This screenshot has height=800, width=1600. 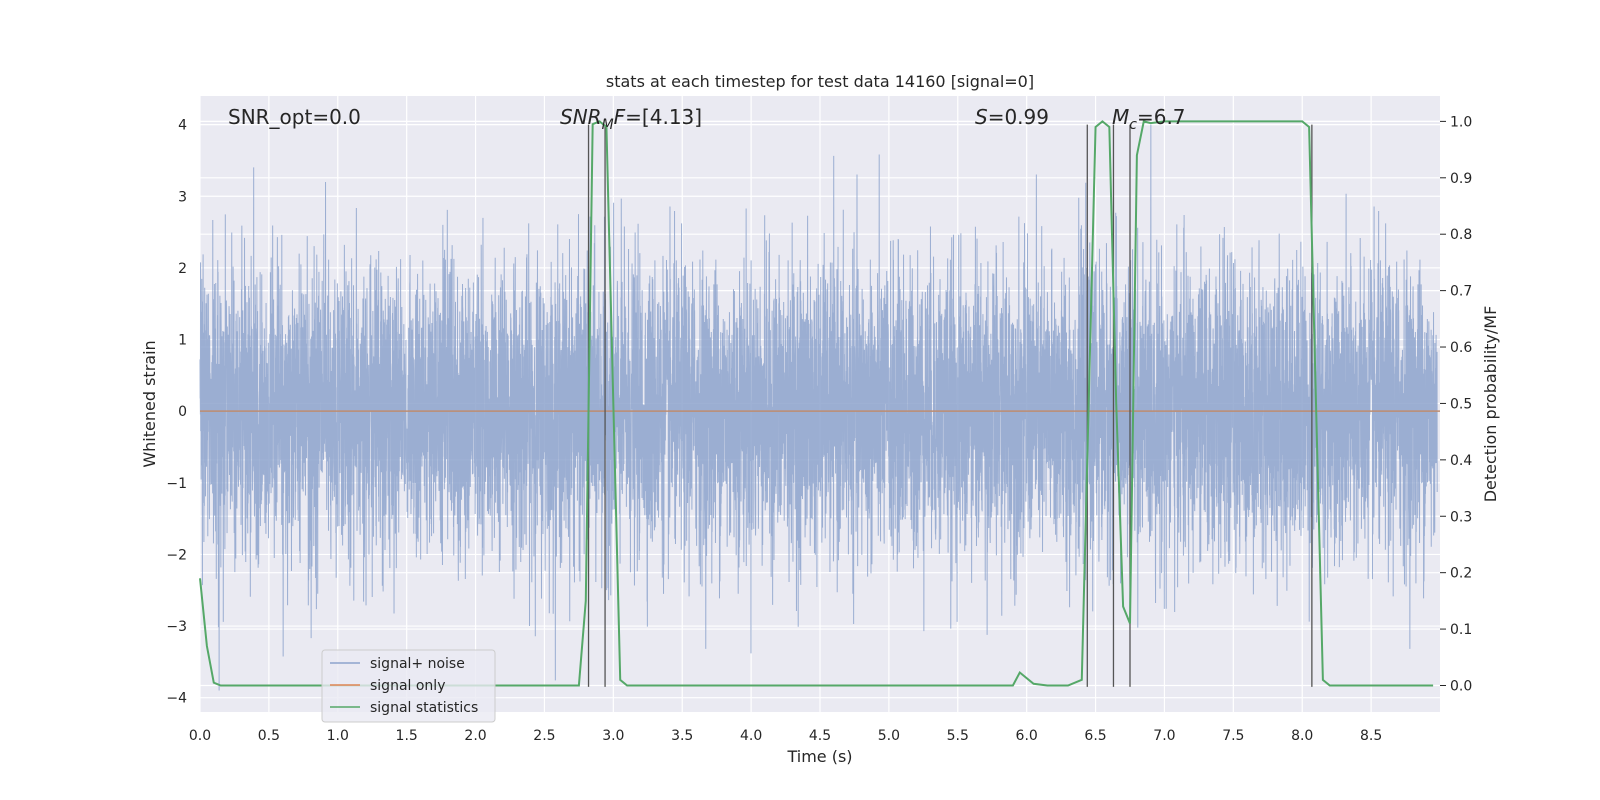 I want to click on y2-tick-label: 0.2, so click(x=1461, y=574).